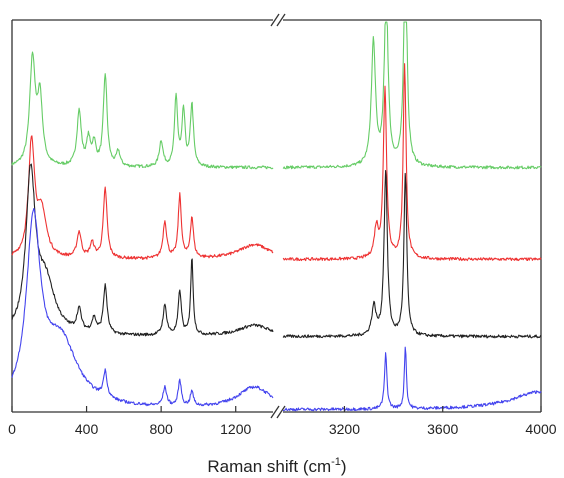  Describe the element at coordinates (12, 429) in the screenshot. I see `x-tick-label: 0` at that location.